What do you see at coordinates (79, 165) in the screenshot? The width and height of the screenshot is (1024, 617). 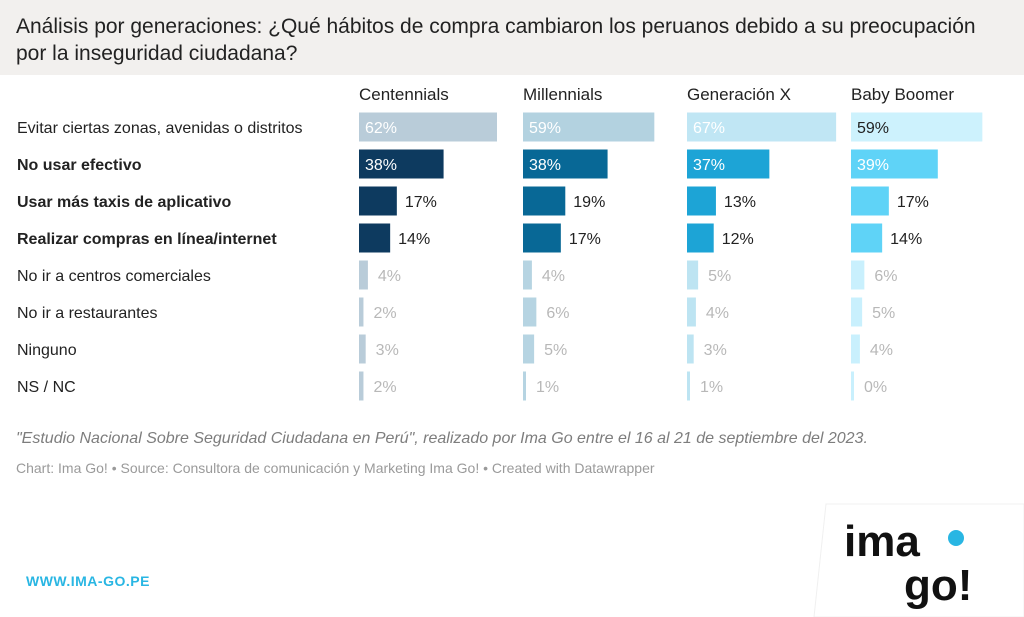 I see `row-label: No usar efectivo` at bounding box center [79, 165].